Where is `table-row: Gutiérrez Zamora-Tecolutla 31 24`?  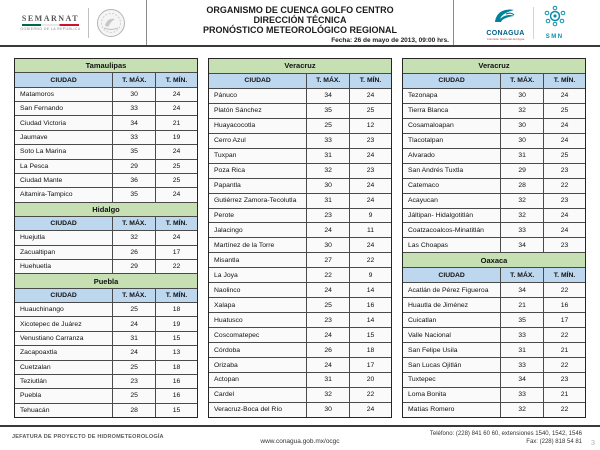 table-row: Gutiérrez Zamora-Tecolutla 31 24 is located at coordinates (300, 200).